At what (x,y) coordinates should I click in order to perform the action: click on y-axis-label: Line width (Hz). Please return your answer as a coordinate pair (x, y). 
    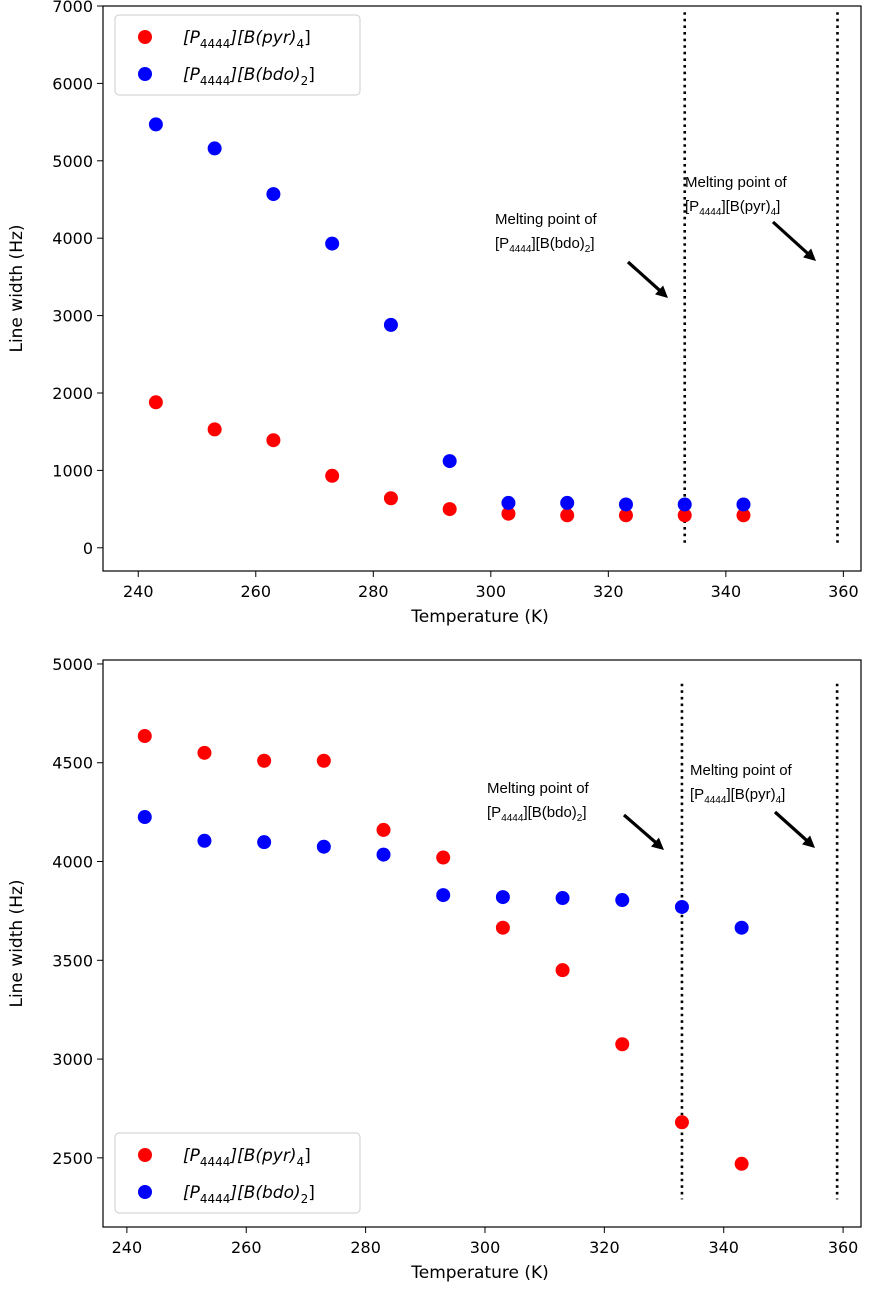
    Looking at the image, I should click on (17, 288).